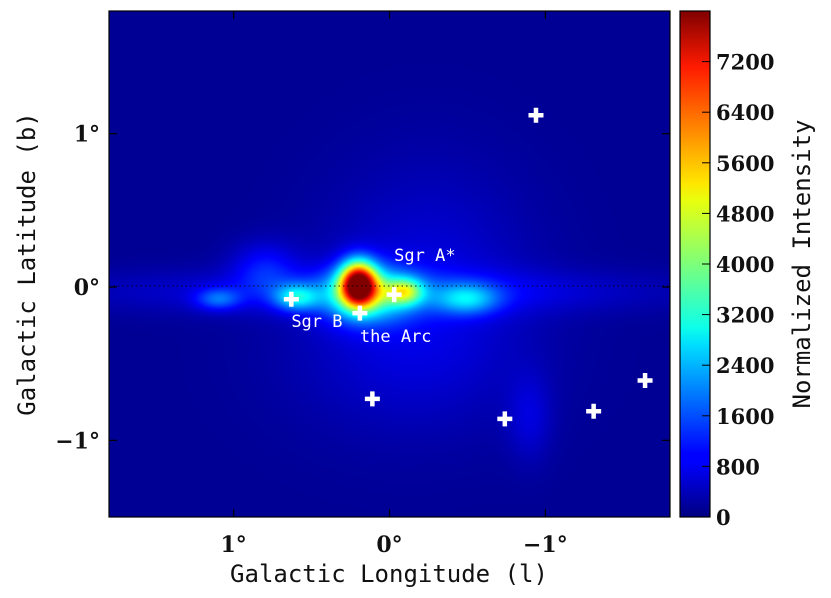 This screenshot has height=598, width=831. Describe the element at coordinates (396, 337) in the screenshot. I see `annotation-the-arc: the Arc` at that location.